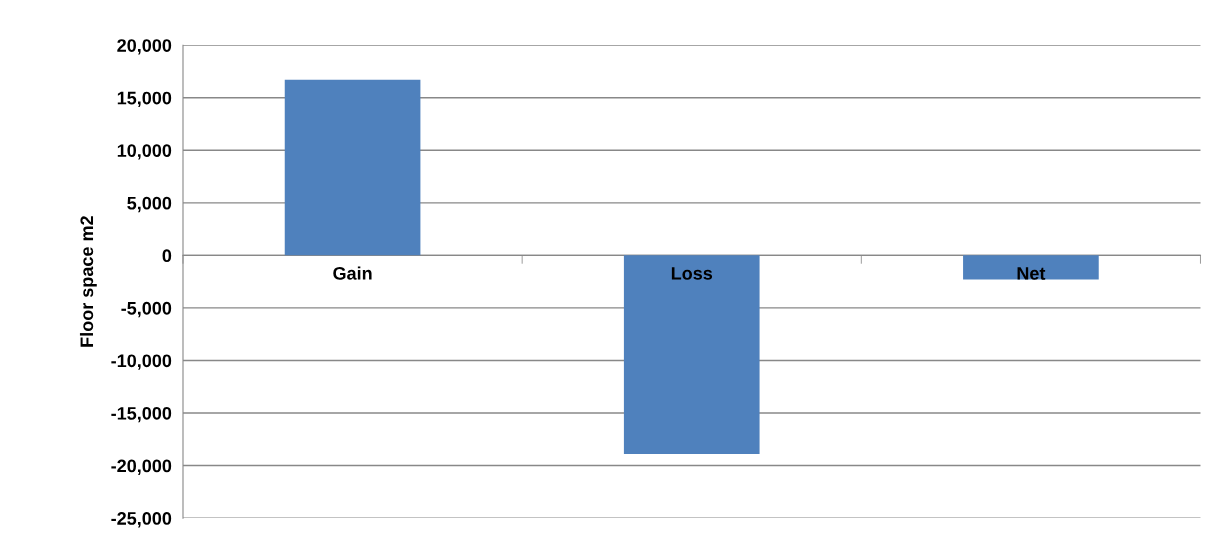  What do you see at coordinates (167, 256) in the screenshot?
I see `y-tick-label: 0` at bounding box center [167, 256].